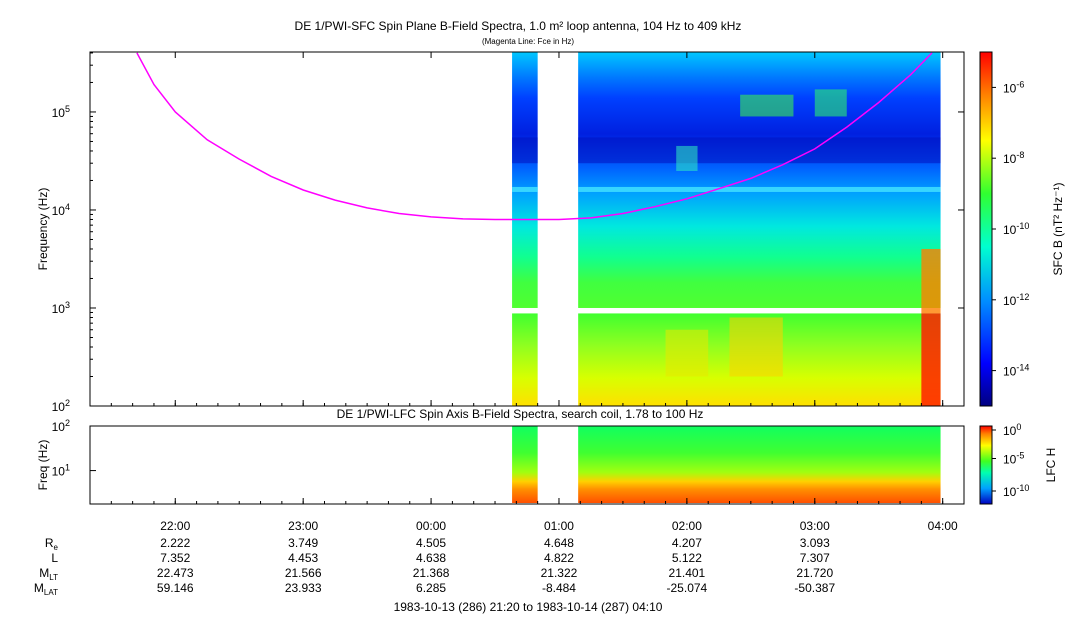 The width and height of the screenshot is (1083, 620). Describe the element at coordinates (525, 359) in the screenshot. I see `sfc-data-block-low` at that location.